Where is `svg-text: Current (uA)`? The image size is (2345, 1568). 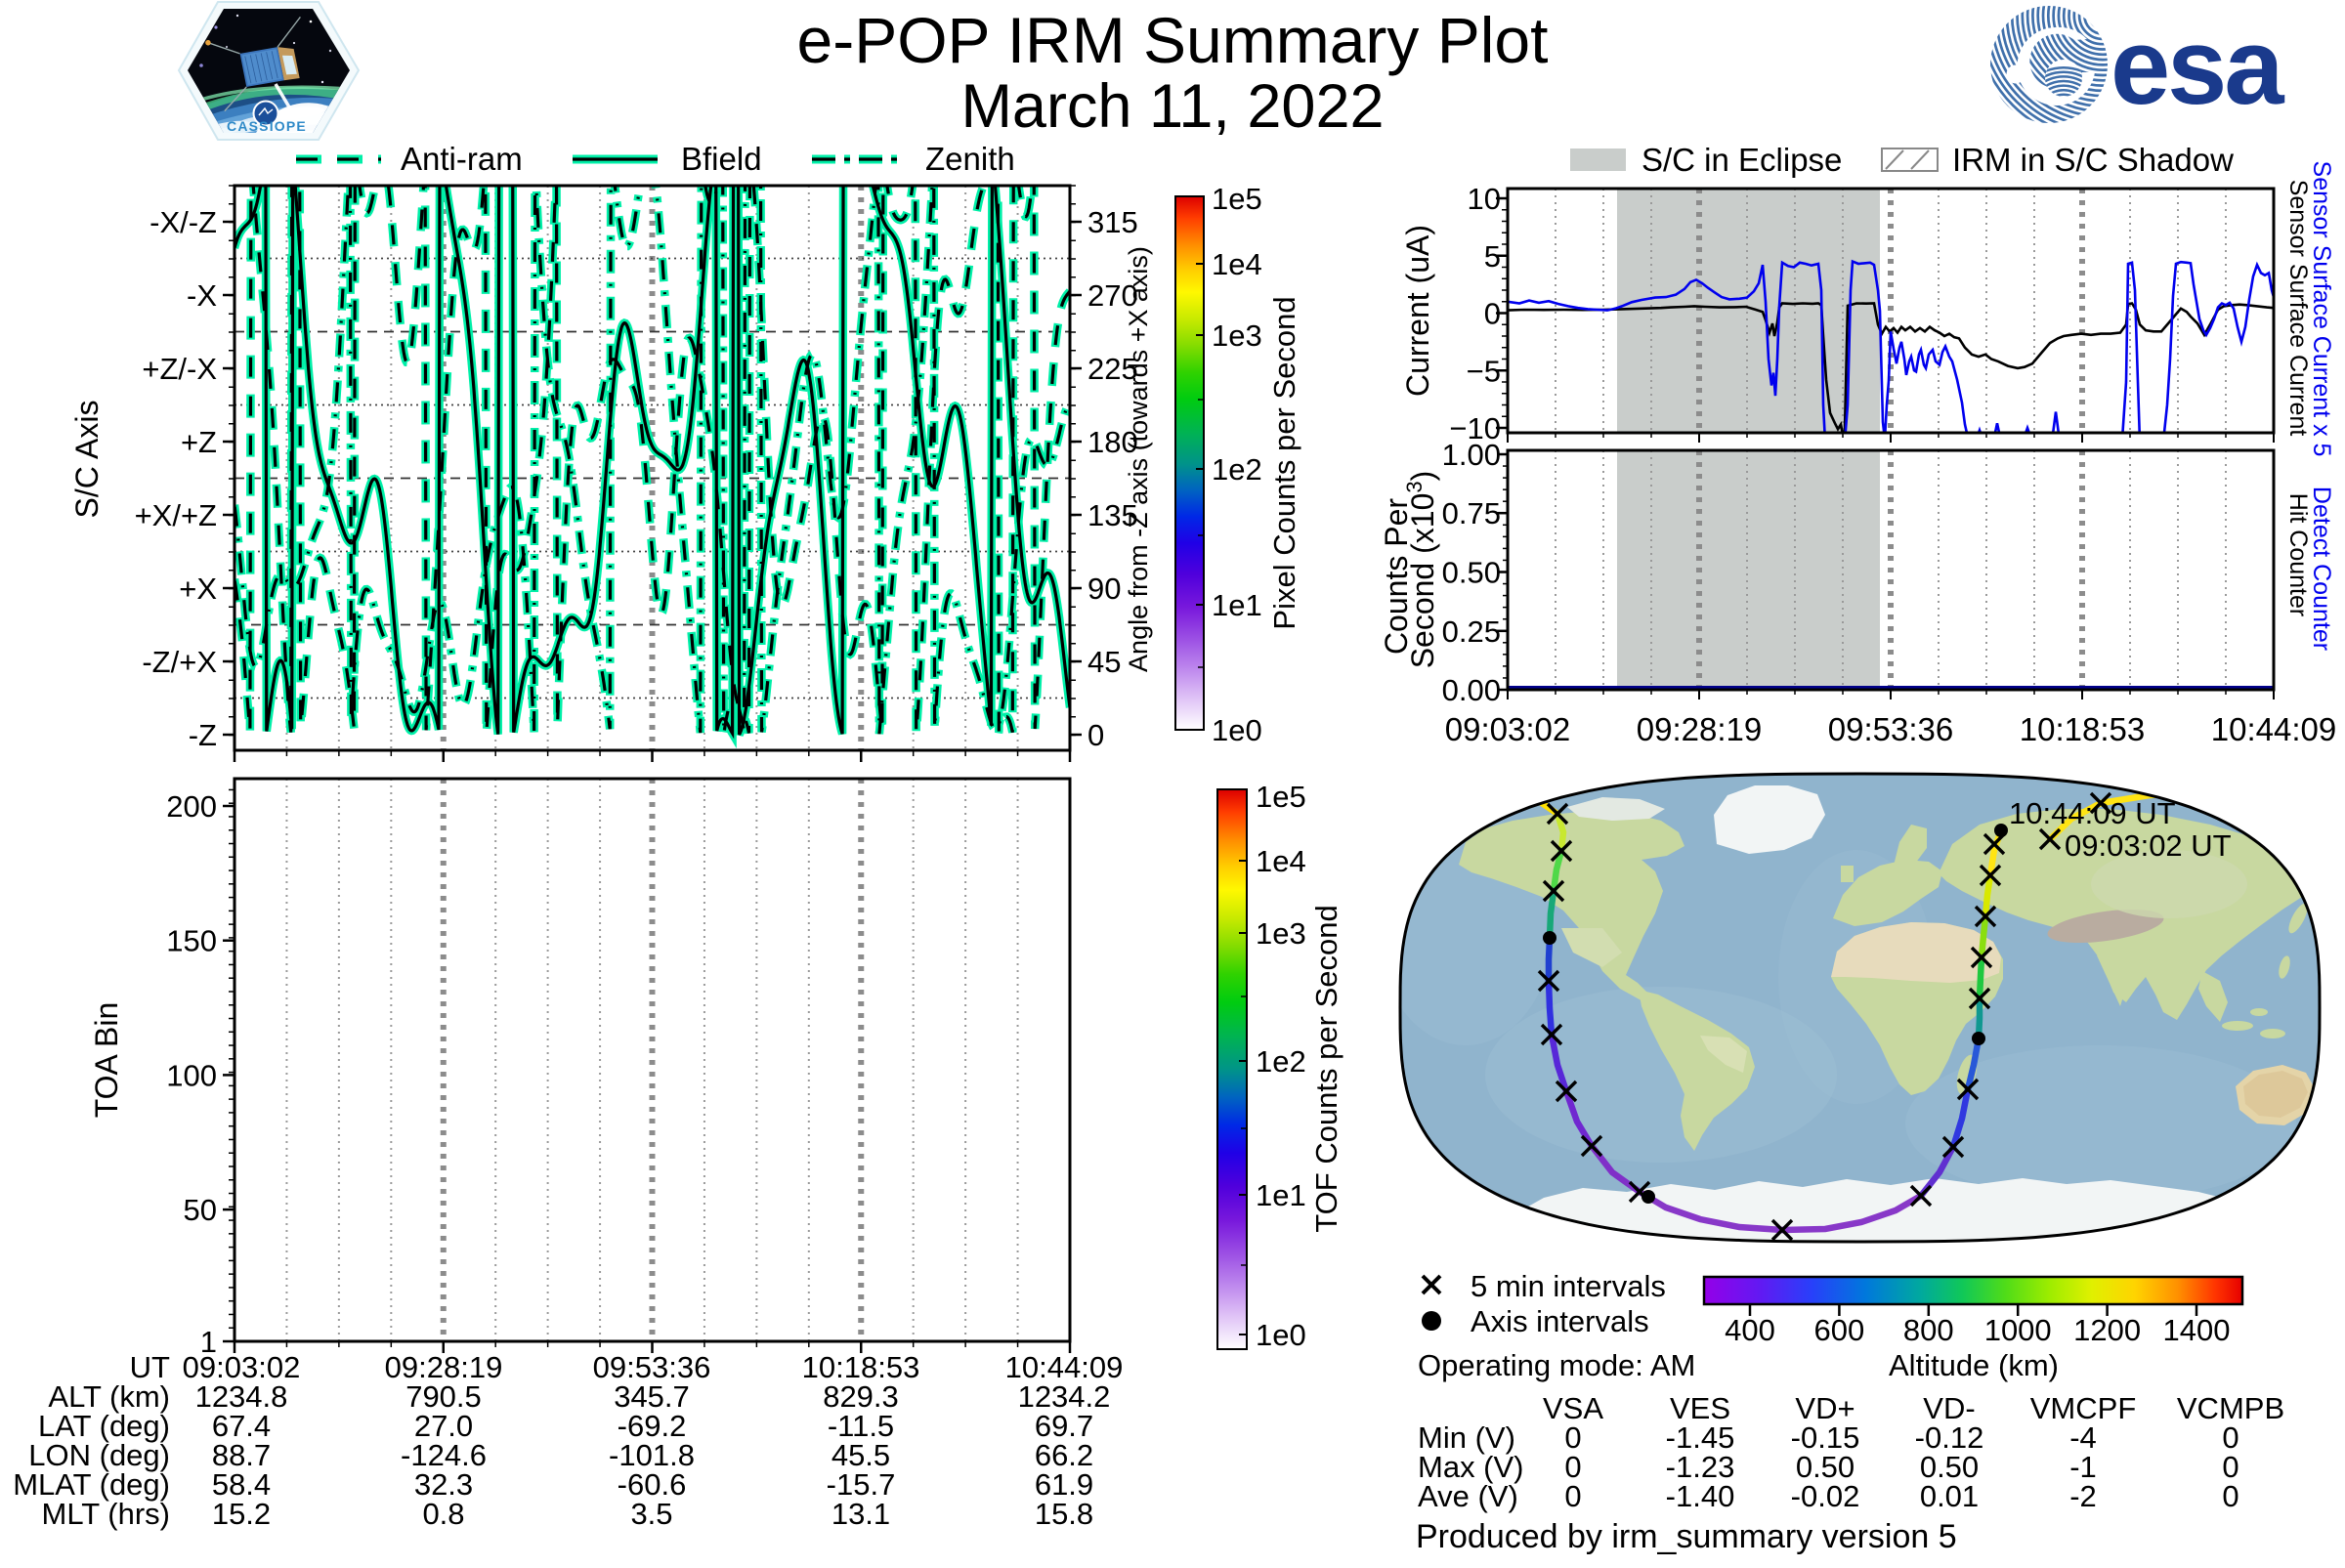 svg-text: Current (uA) is located at coordinates (1417, 311).